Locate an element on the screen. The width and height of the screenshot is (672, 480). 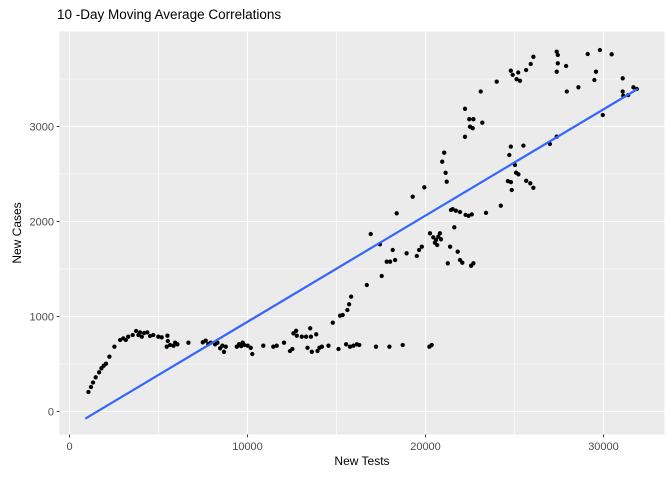
y-tick-label: 2000 is located at coordinates (42, 222).